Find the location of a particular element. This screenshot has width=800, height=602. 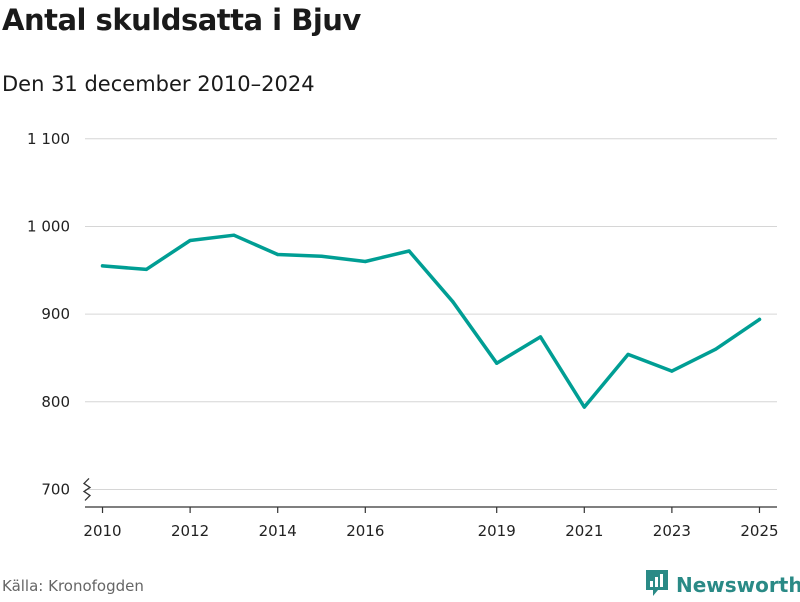

x-tick-label: 2019 is located at coordinates (497, 531).